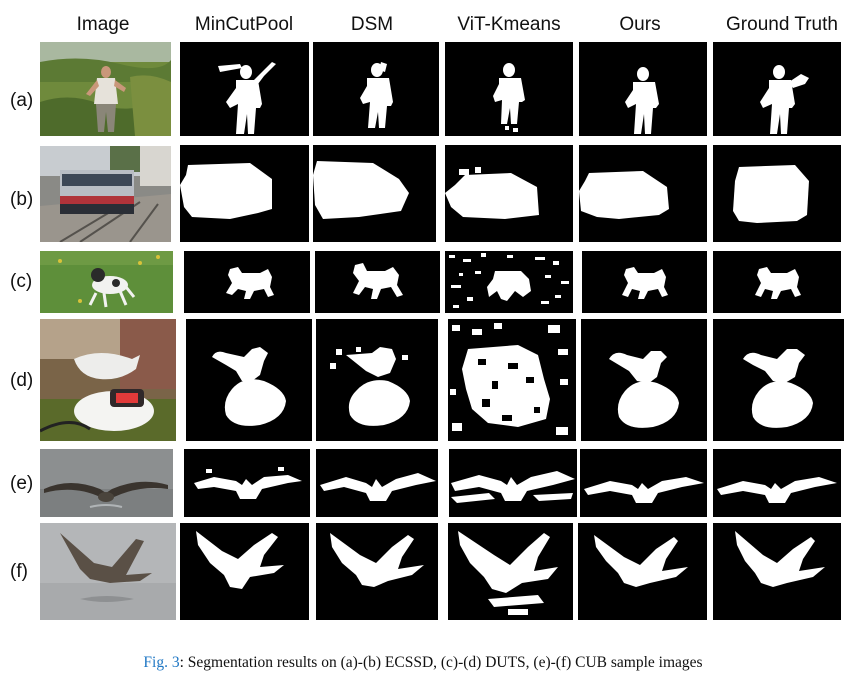 The image size is (846, 680). Describe the element at coordinates (103, 24) in the screenshot. I see `column-header-image: Image` at that location.